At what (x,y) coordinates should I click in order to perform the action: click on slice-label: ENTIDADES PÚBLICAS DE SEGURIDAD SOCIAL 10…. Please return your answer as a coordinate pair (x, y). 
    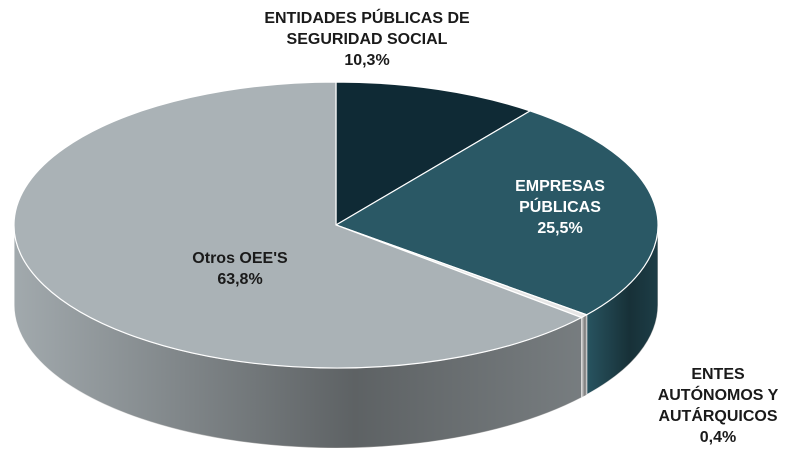
    Looking at the image, I should click on (367, 39).